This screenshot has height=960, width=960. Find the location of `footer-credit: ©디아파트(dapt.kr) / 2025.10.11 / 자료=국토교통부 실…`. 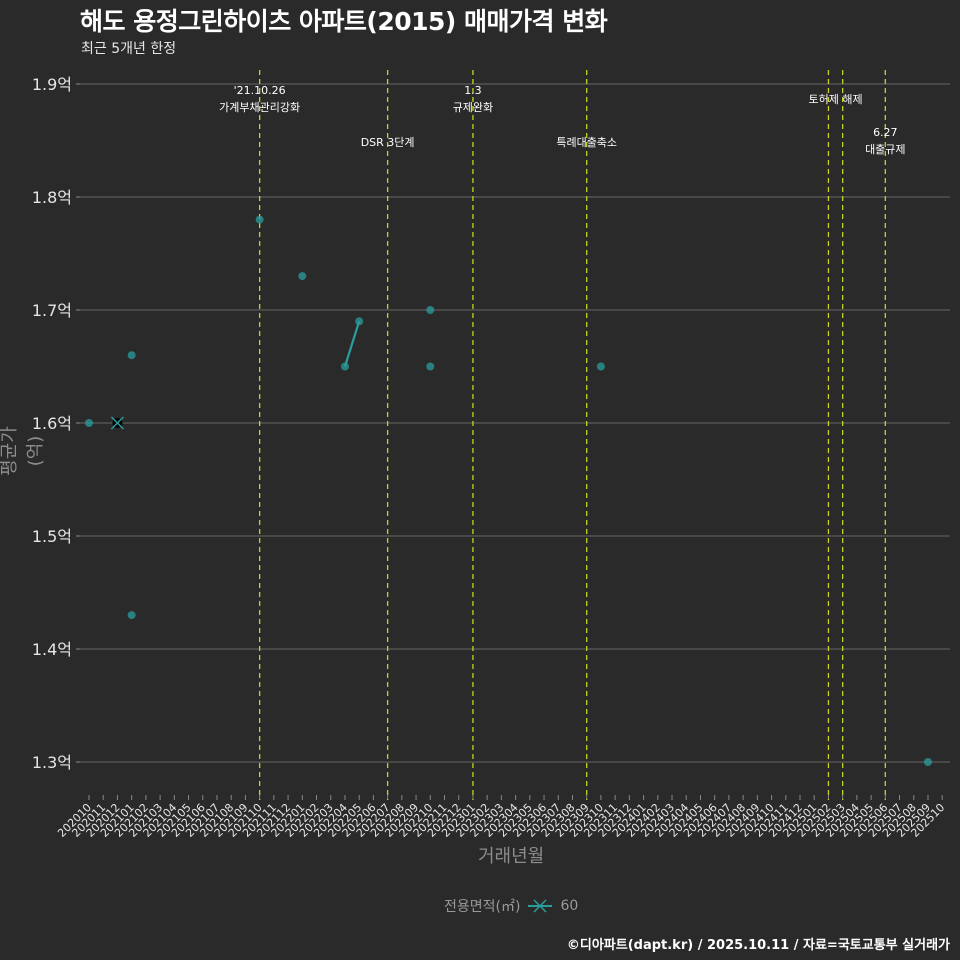

footer-credit: ©디아파트(dapt.kr) / 2025.10.11 / 자료=국토교통부 실… is located at coordinates (758, 945).